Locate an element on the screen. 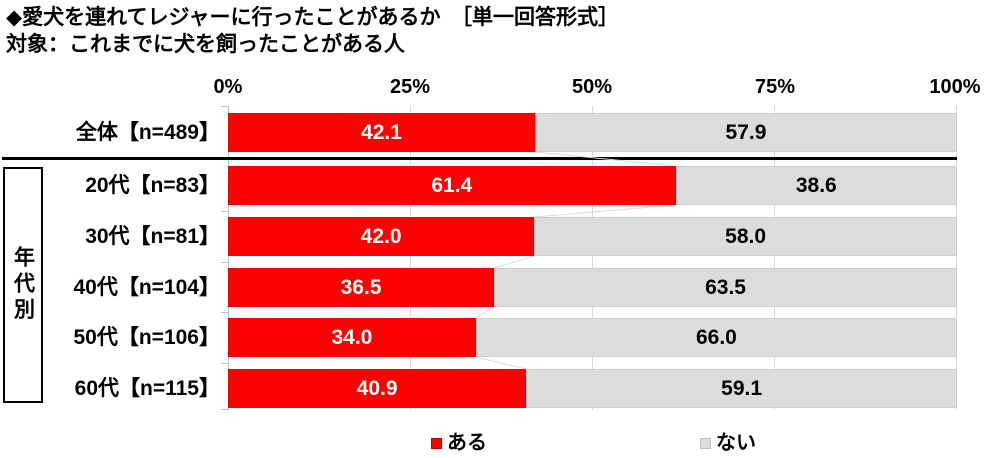 The height and width of the screenshot is (458, 1000). value-label-nai: 57.9 is located at coordinates (746, 132).